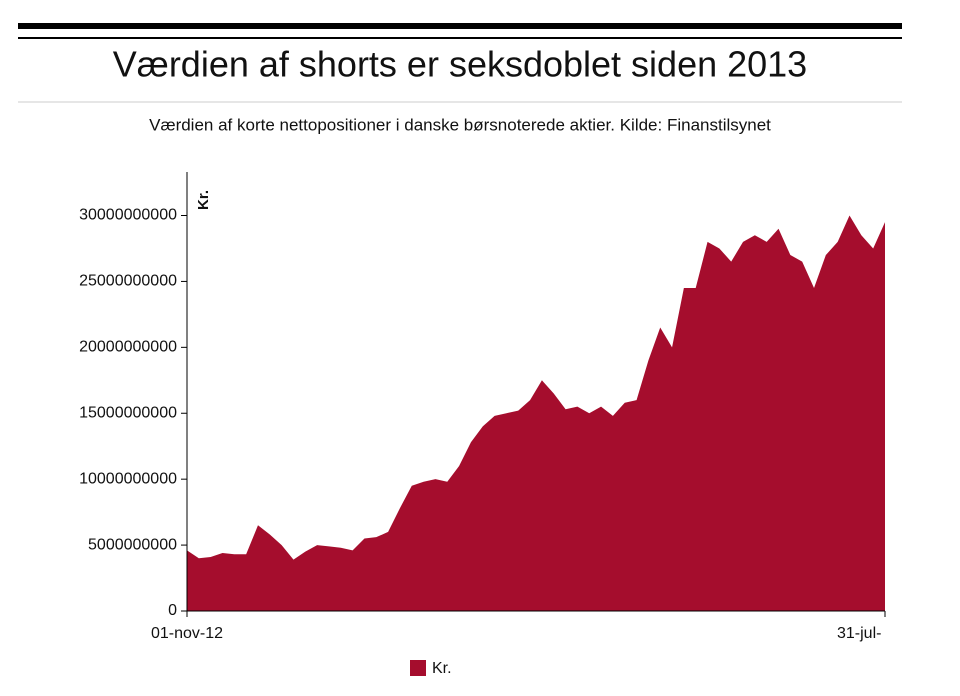 Image resolution: width=960 pixels, height=696 pixels. What do you see at coordinates (442, 668) in the screenshot?
I see `legend-label: Kr.` at bounding box center [442, 668].